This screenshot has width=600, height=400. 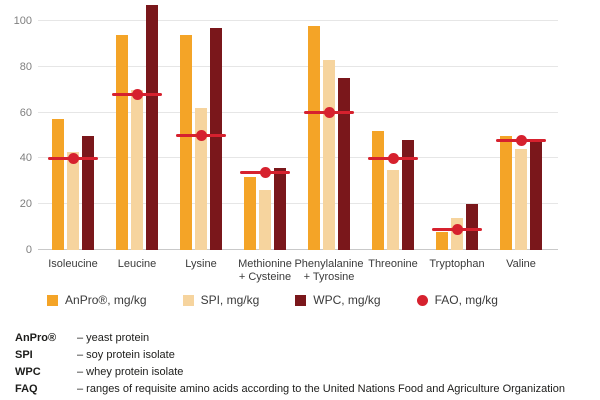 I want to click on x-axis-category-label-line: Leucine, so click(x=137, y=264).